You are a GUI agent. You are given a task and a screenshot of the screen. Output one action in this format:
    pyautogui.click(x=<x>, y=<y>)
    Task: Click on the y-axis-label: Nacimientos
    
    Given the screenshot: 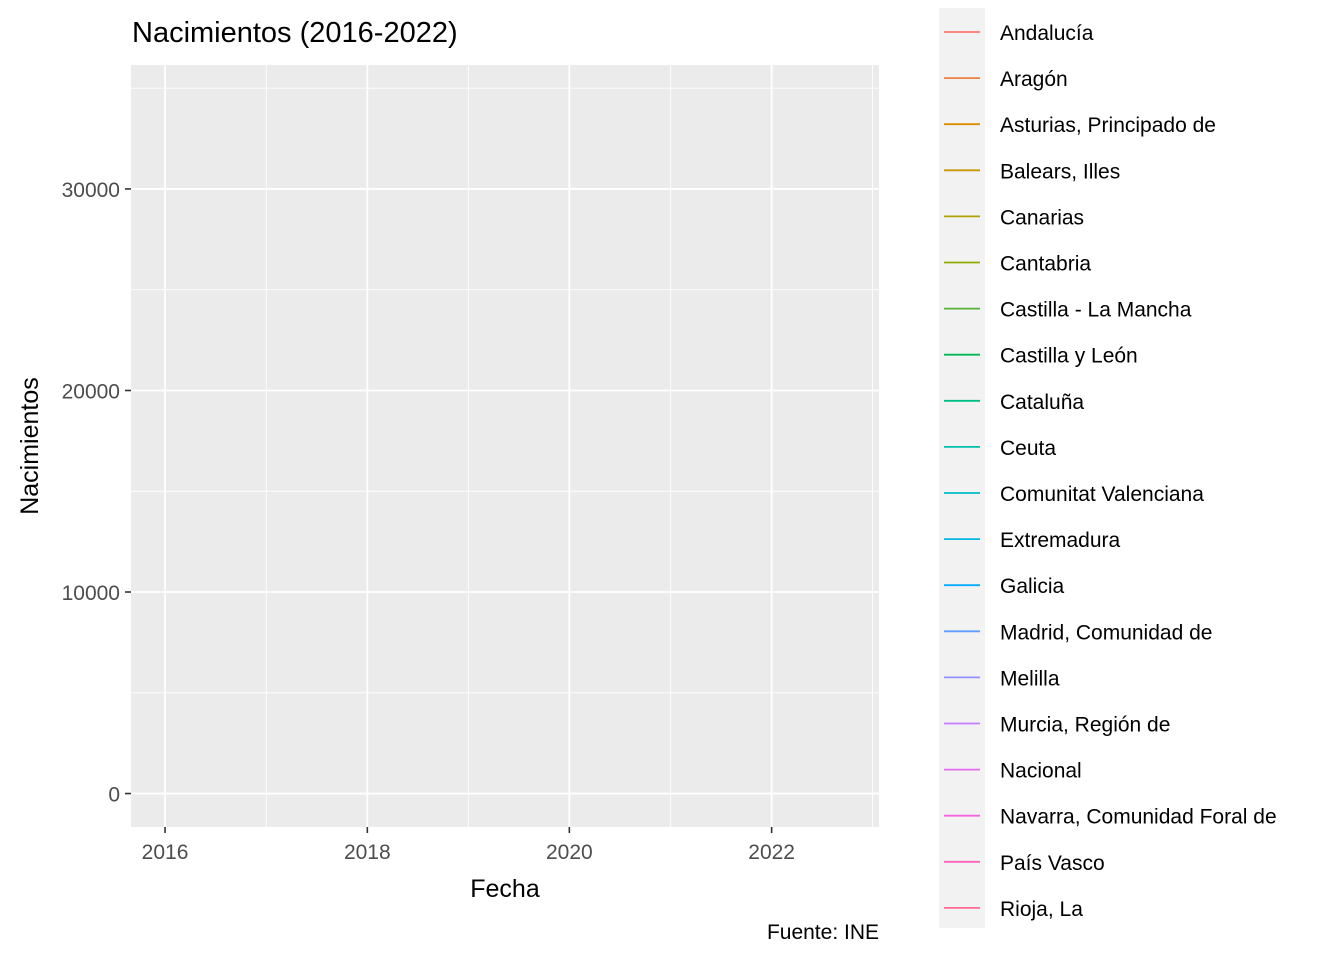 What is the action you would take?
    pyautogui.click(x=30, y=446)
    